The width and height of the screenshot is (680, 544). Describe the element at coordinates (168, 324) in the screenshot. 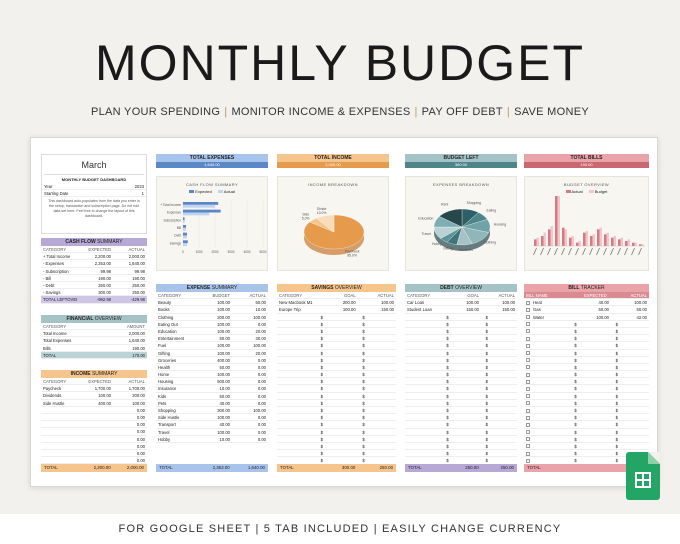

I see `cell-category: Eating Out` at that location.